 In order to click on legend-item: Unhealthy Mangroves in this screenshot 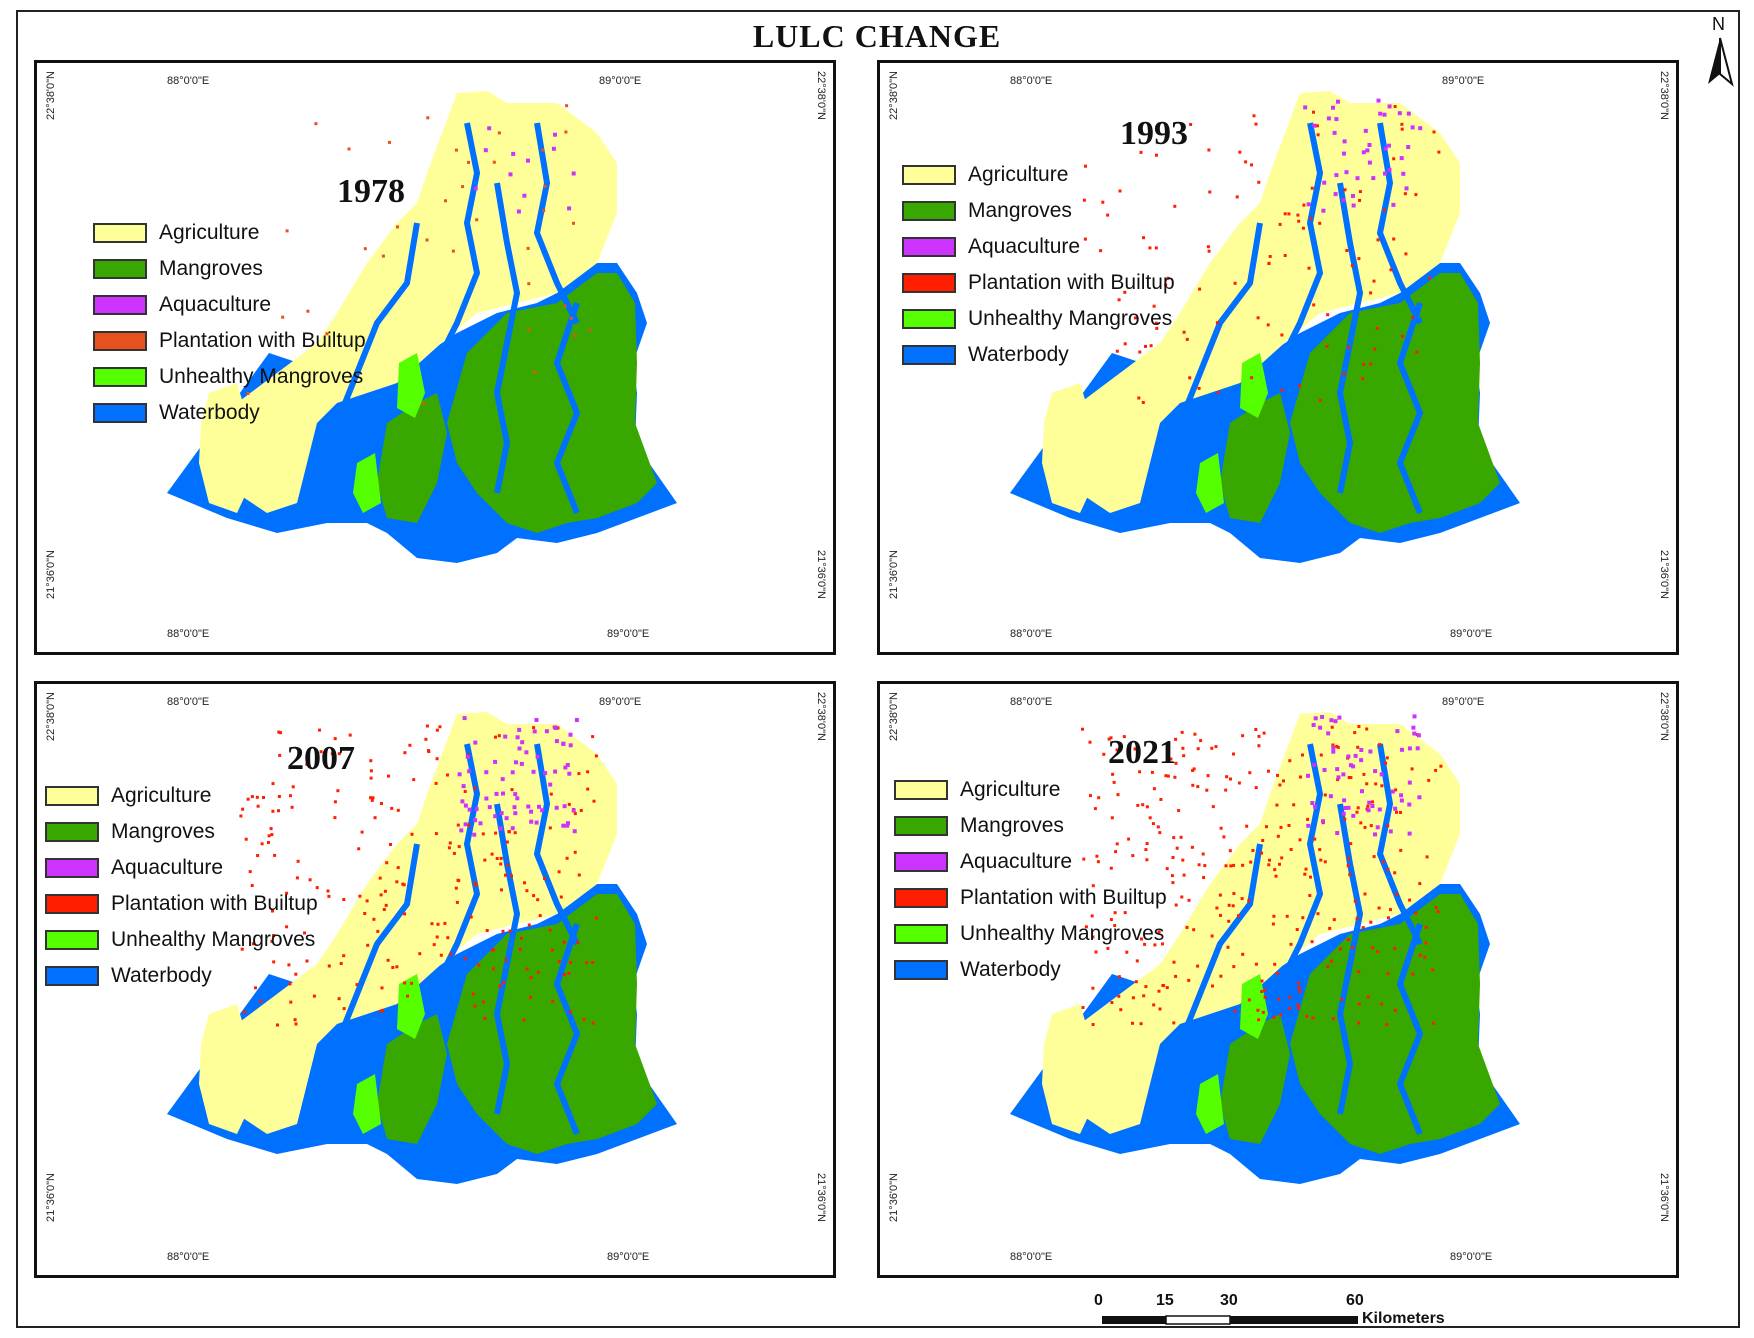, I will do `click(181, 940)`.